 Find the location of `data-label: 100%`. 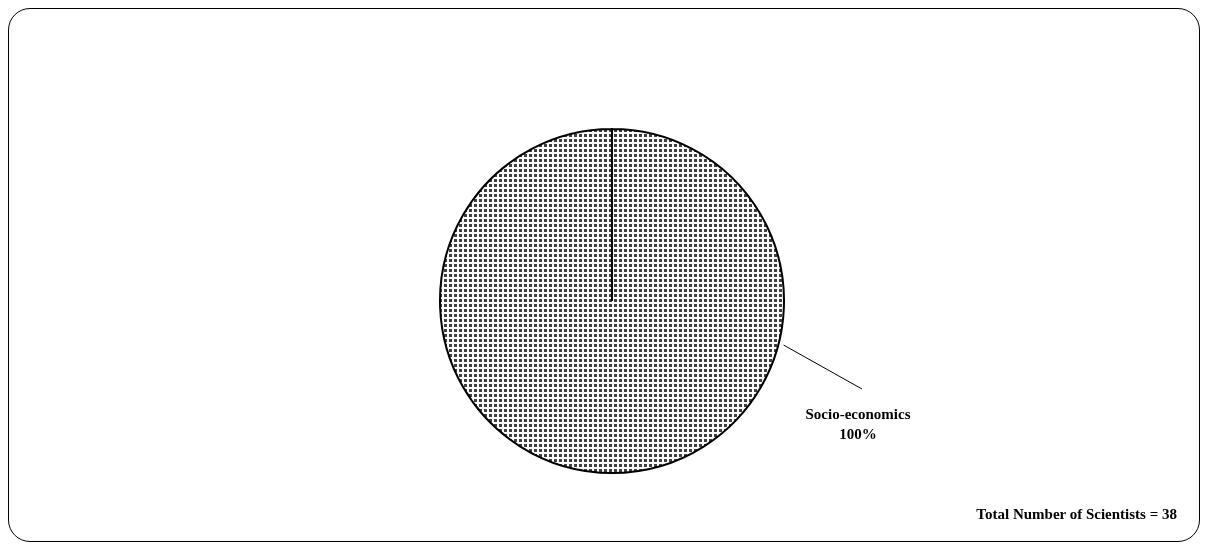

data-label: 100% is located at coordinates (858, 434).